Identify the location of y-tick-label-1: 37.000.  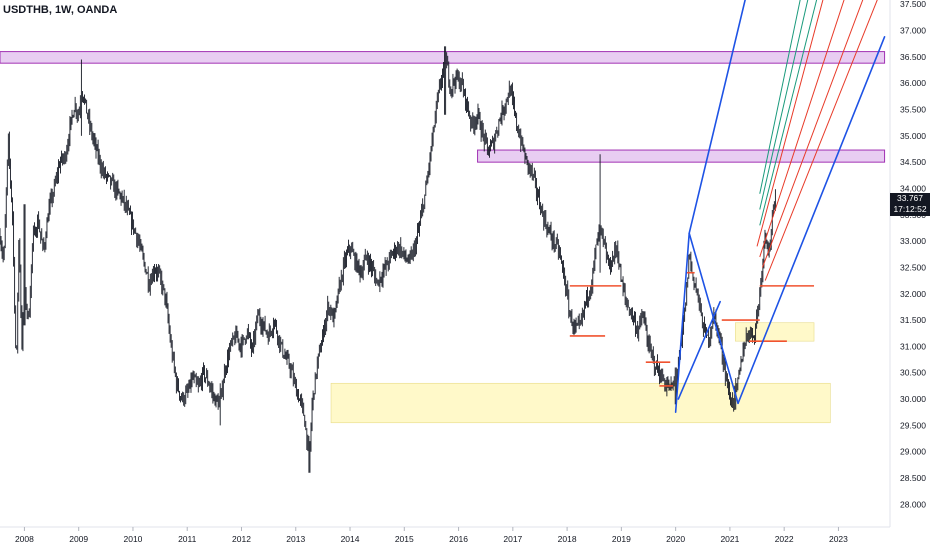
(913, 31).